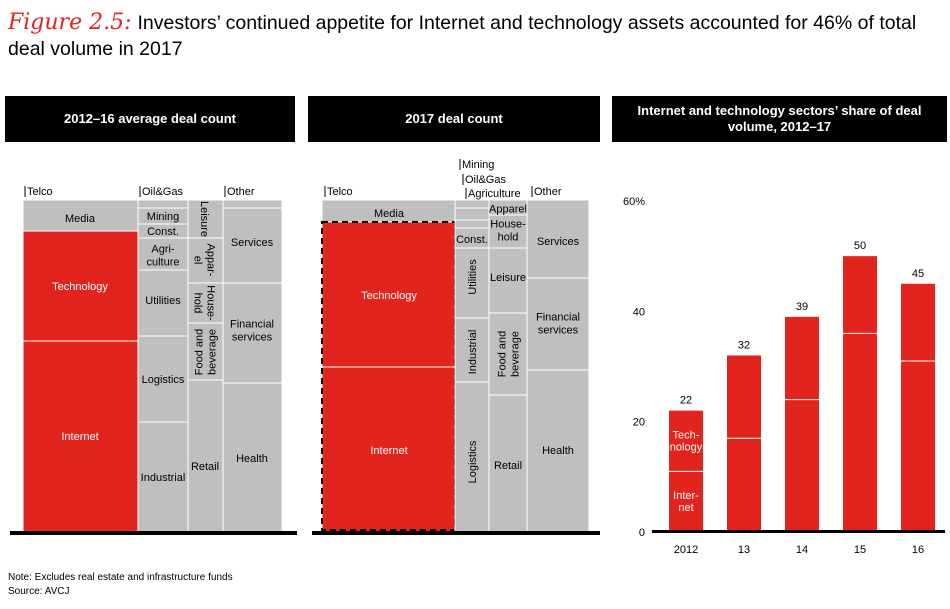  I want to click on figure-label: Figure 2.5:, so click(70, 22).